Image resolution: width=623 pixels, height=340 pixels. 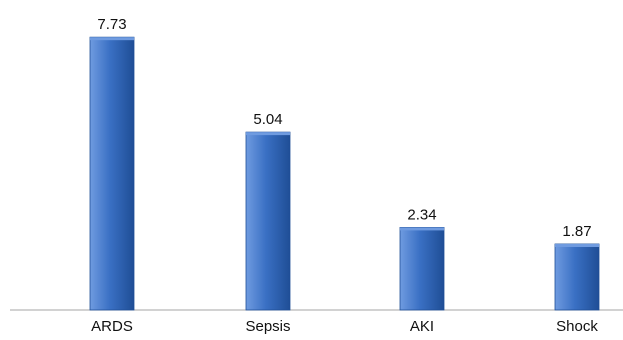 I want to click on bar-cap-ards, so click(x=112, y=39).